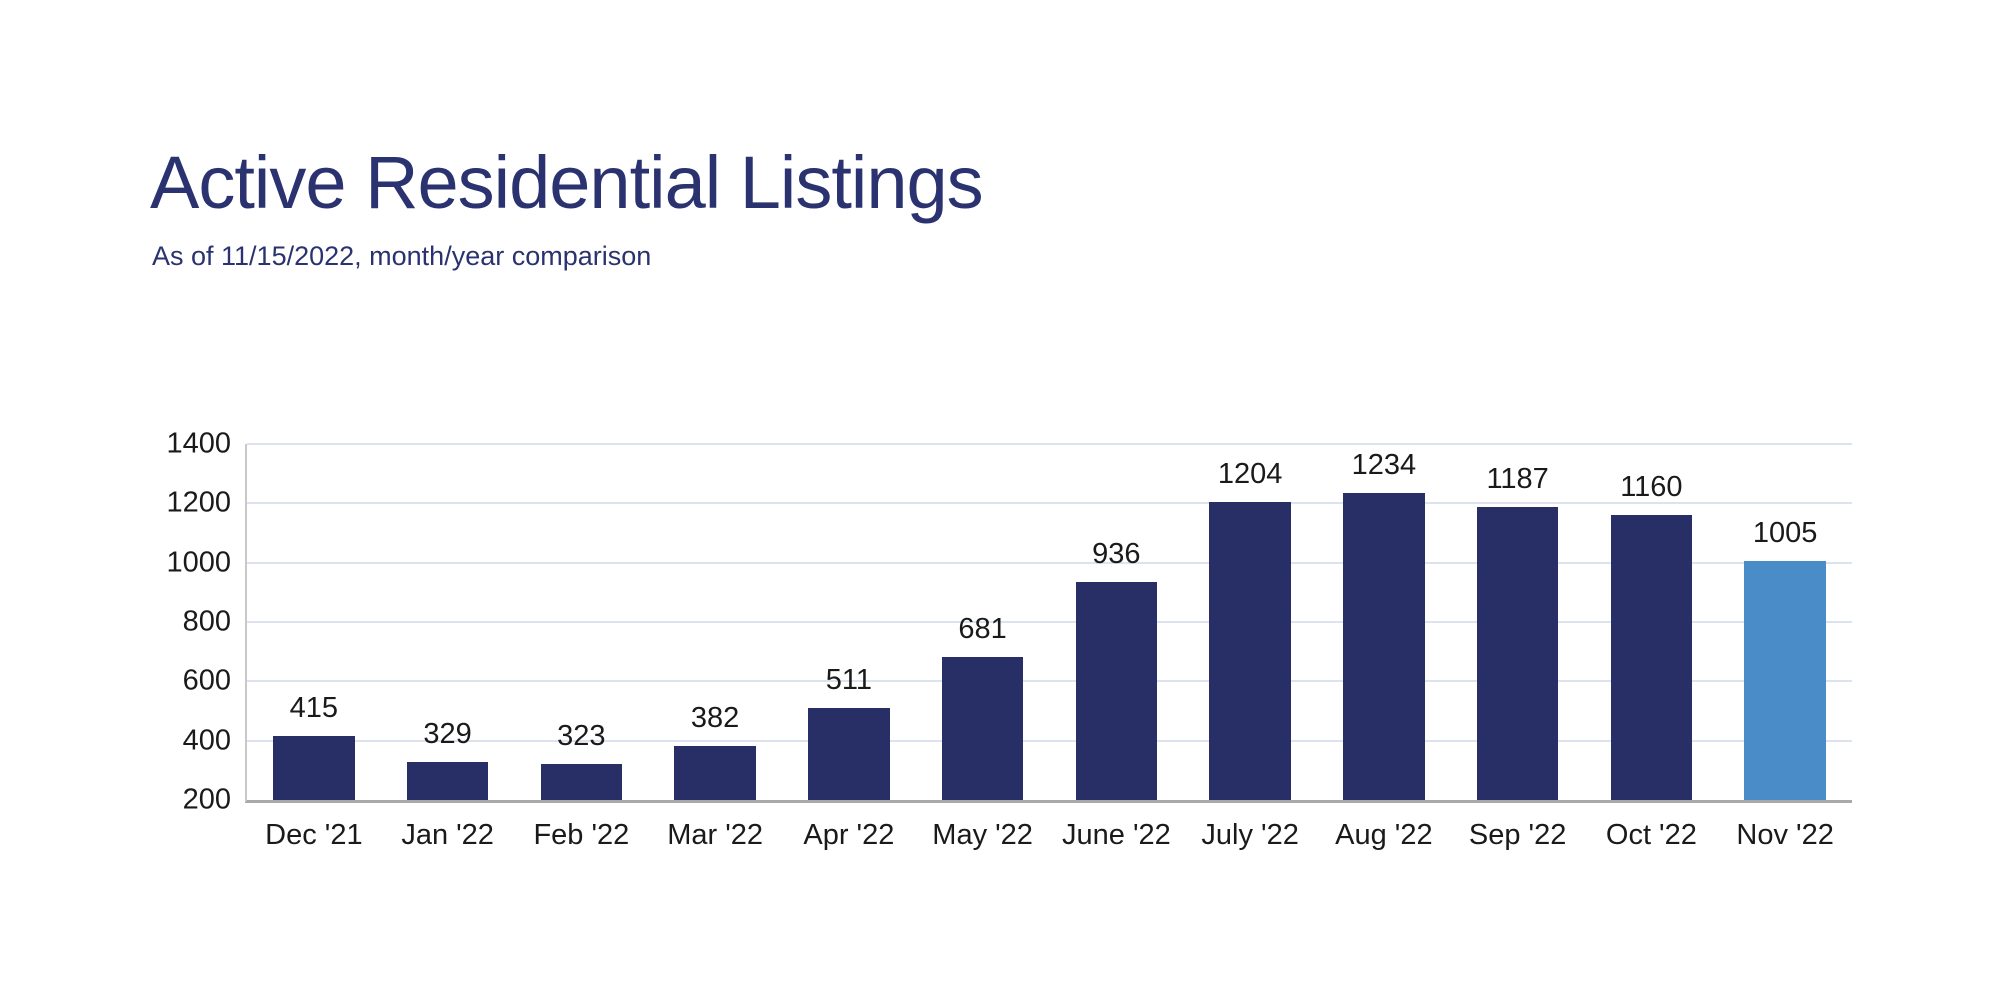  I want to click on y-tick-label: 1200, so click(198, 502).